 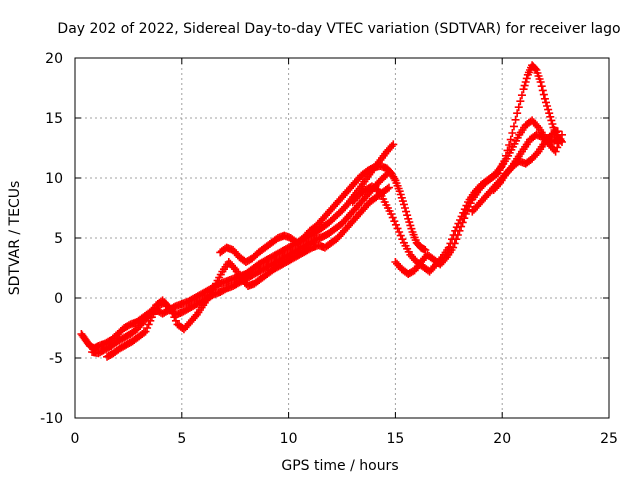 I want to click on x-tick-label: 10, so click(x=289, y=439).